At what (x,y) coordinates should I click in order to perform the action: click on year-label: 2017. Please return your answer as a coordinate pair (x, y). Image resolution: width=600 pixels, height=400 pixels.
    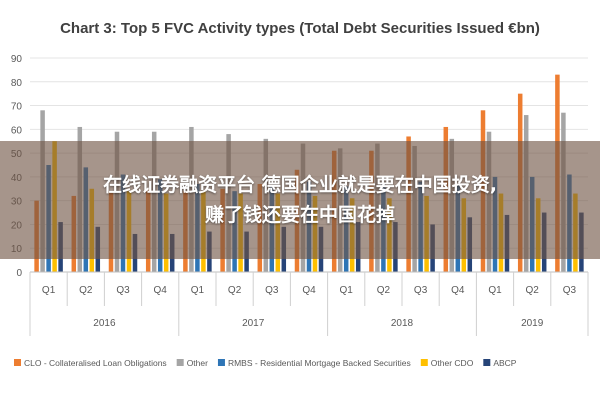
    Looking at the image, I should click on (253, 323).